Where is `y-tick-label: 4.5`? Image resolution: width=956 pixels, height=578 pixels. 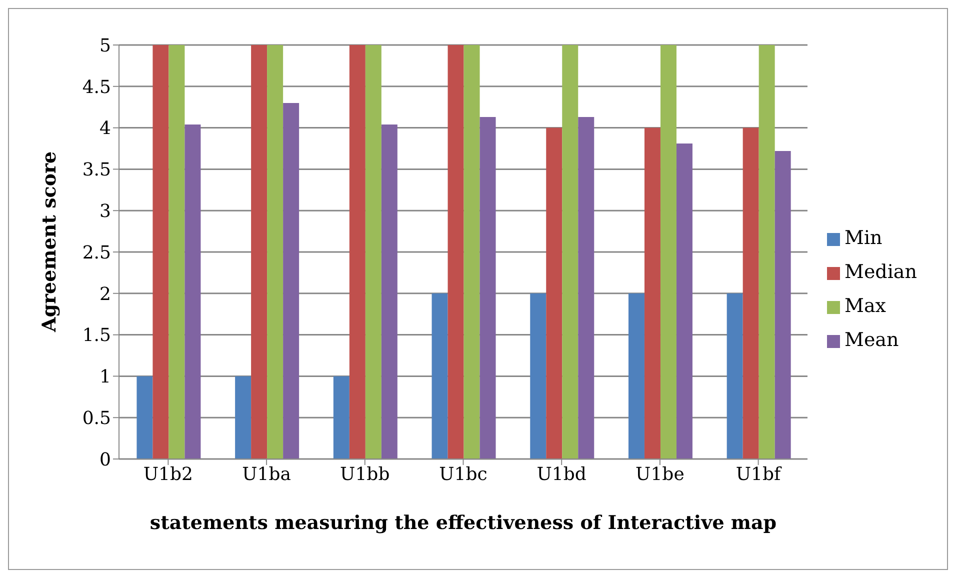 y-tick-label: 4.5 is located at coordinates (96, 87).